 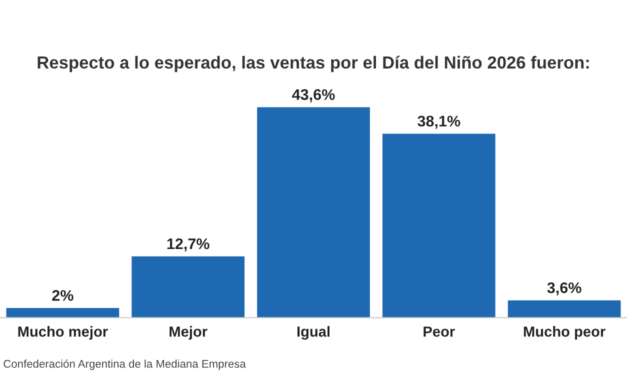 What do you see at coordinates (439, 122) in the screenshot?
I see `data-label: 38,1%` at bounding box center [439, 122].